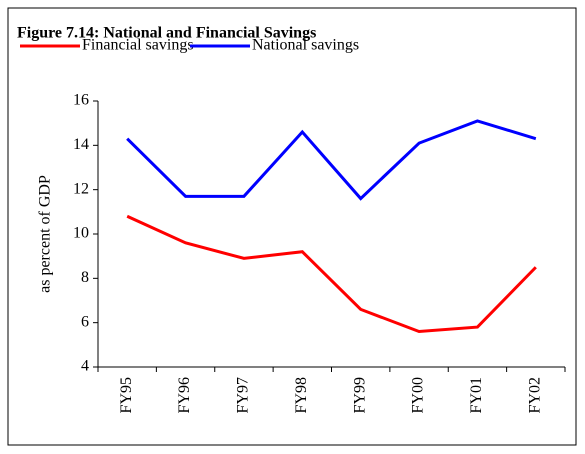  I want to click on y-tick-label: 6, so click(85, 321).